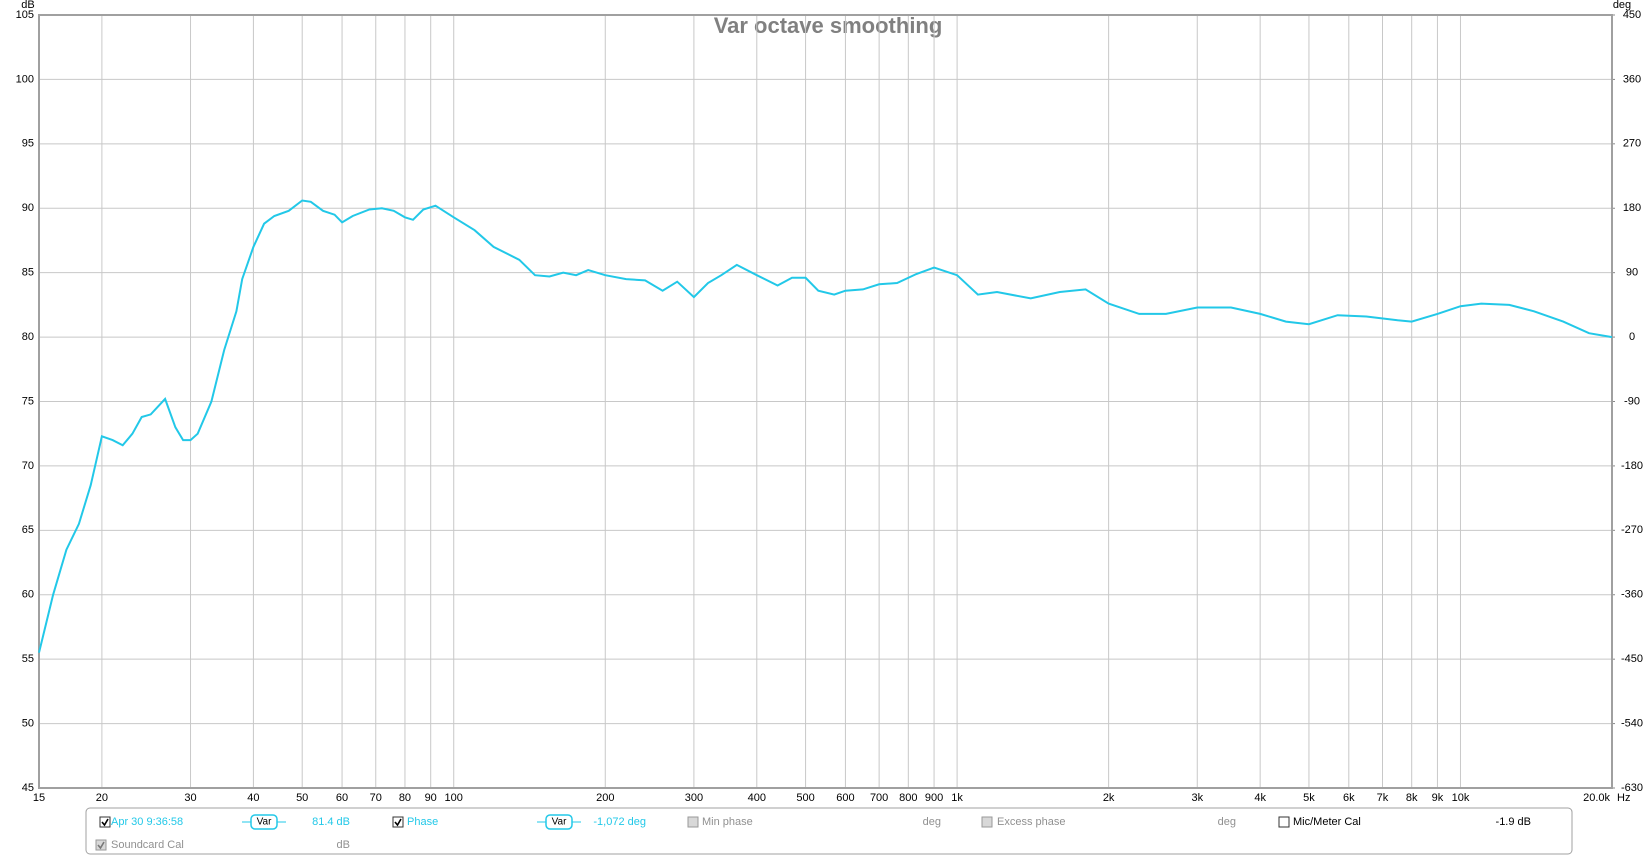 Image resolution: width=1651 pixels, height=856 pixels. What do you see at coordinates (1327, 822) in the screenshot?
I see `legend-label: Mic/Meter Cal` at bounding box center [1327, 822].